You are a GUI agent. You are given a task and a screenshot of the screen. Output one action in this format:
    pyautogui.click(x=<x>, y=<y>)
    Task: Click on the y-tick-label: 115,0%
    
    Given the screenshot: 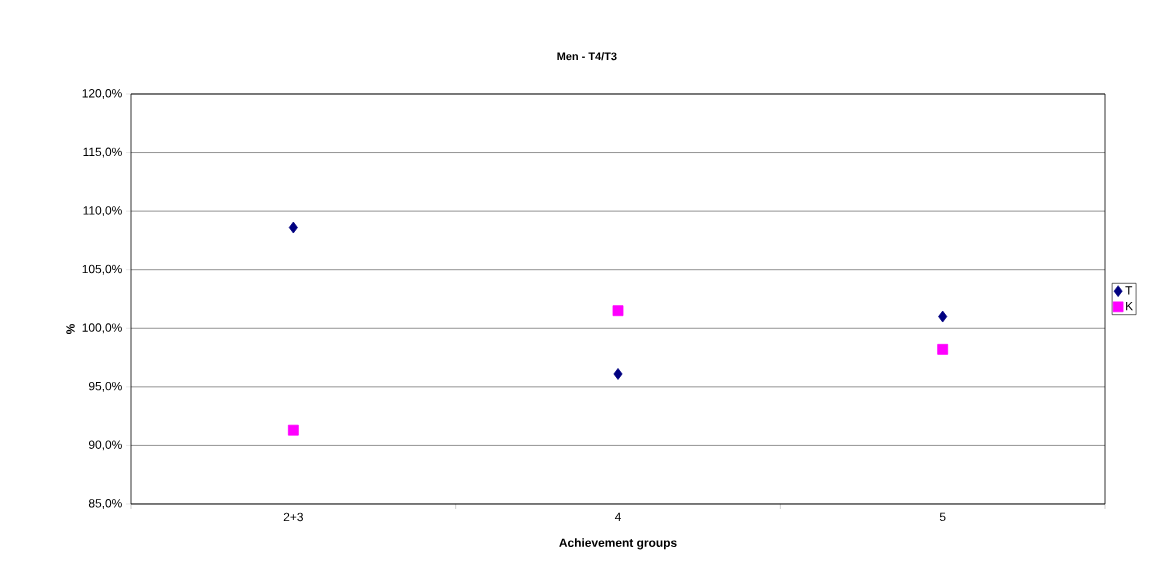 What is the action you would take?
    pyautogui.click(x=102, y=152)
    